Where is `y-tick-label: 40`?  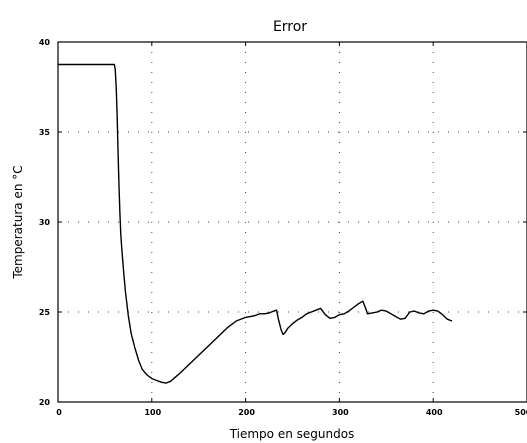
y-tick-label: 40 is located at coordinates (45, 42).